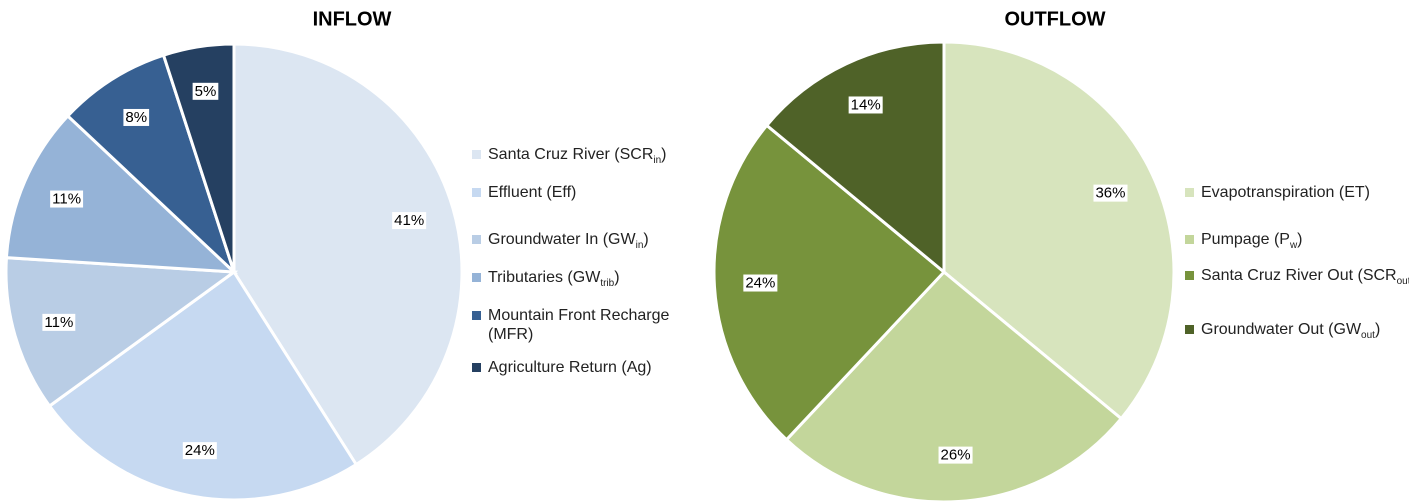 Image resolution: width=1409 pixels, height=502 pixels. I want to click on value-label: 8%, so click(136, 117).